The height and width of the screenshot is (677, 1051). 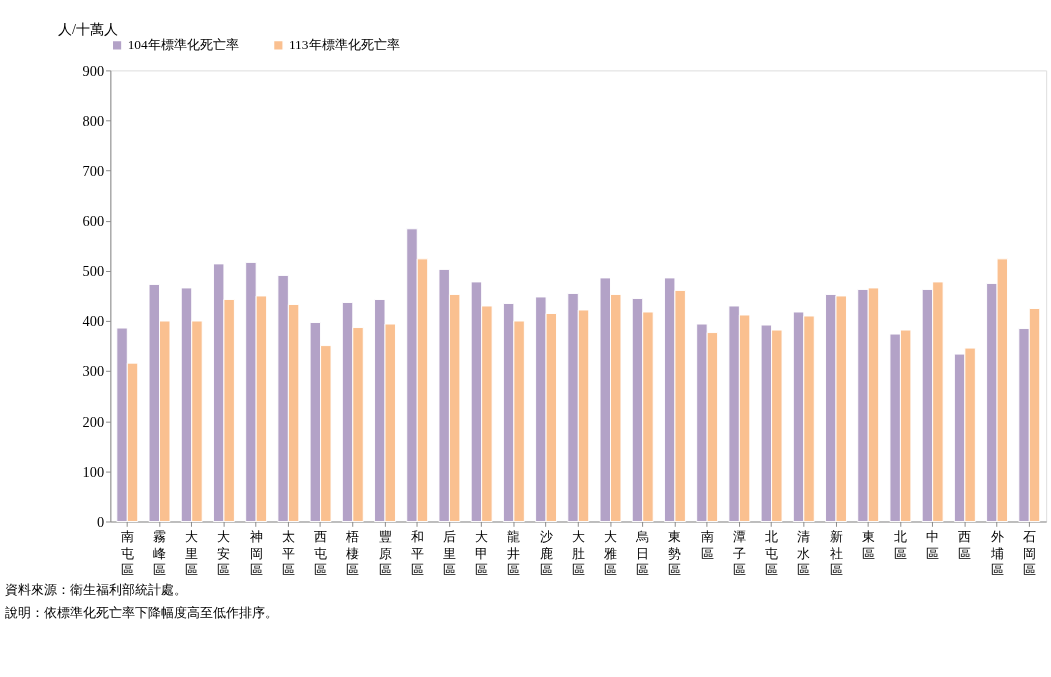 I want to click on y-tick-label: 300, so click(x=93, y=371).